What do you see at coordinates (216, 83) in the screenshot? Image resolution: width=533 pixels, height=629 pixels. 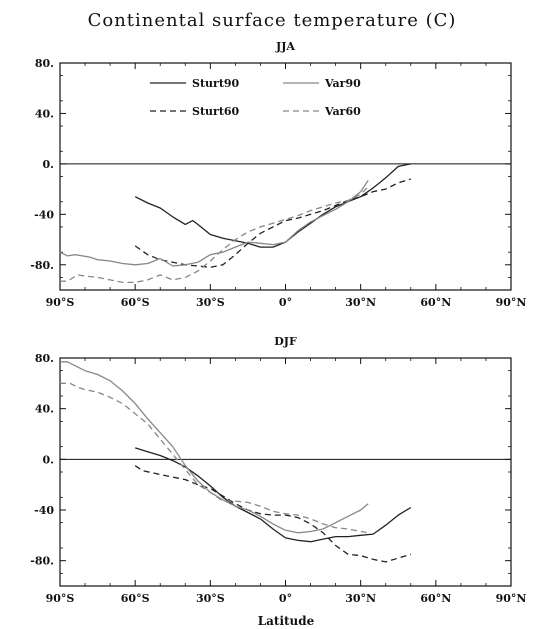 I see `legend-label-sturt90: Sturt90` at bounding box center [216, 83].